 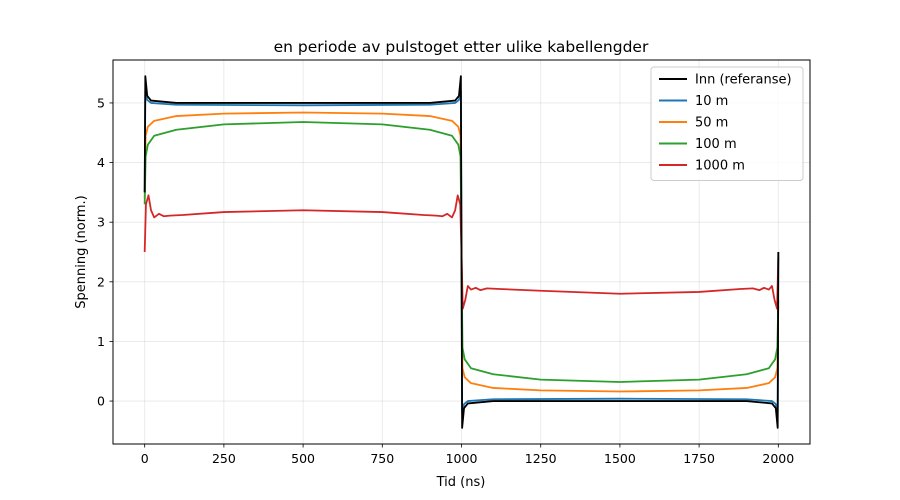 I want to click on y-tick-label: 4, so click(x=101, y=162).